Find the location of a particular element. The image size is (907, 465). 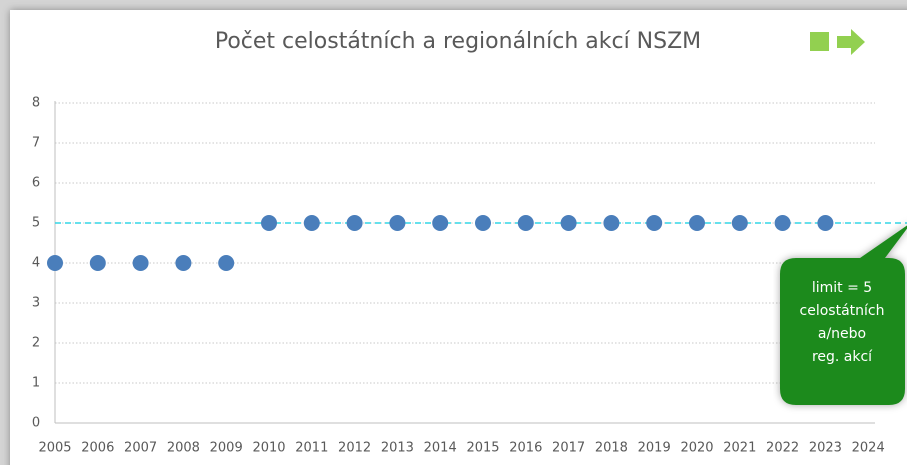

x-tick-label: 2006 is located at coordinates (97, 448).